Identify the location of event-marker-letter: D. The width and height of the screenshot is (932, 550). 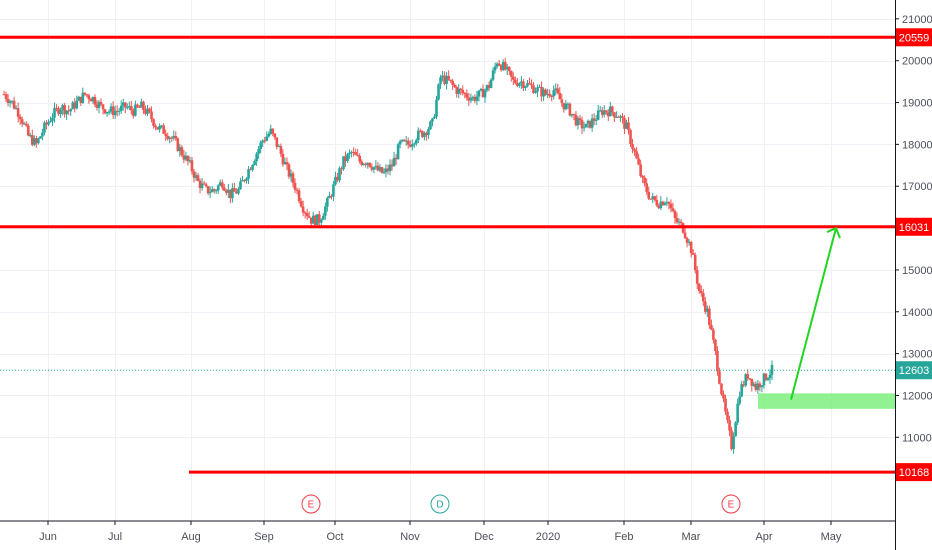
(439, 505).